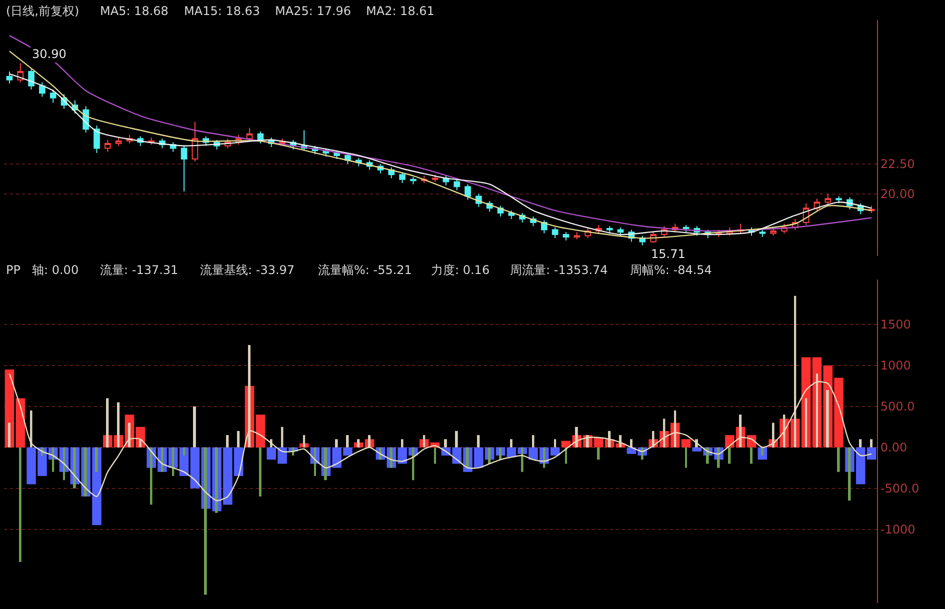 Image resolution: width=945 pixels, height=609 pixels. I want to click on annotation: 30.90, so click(49, 54).